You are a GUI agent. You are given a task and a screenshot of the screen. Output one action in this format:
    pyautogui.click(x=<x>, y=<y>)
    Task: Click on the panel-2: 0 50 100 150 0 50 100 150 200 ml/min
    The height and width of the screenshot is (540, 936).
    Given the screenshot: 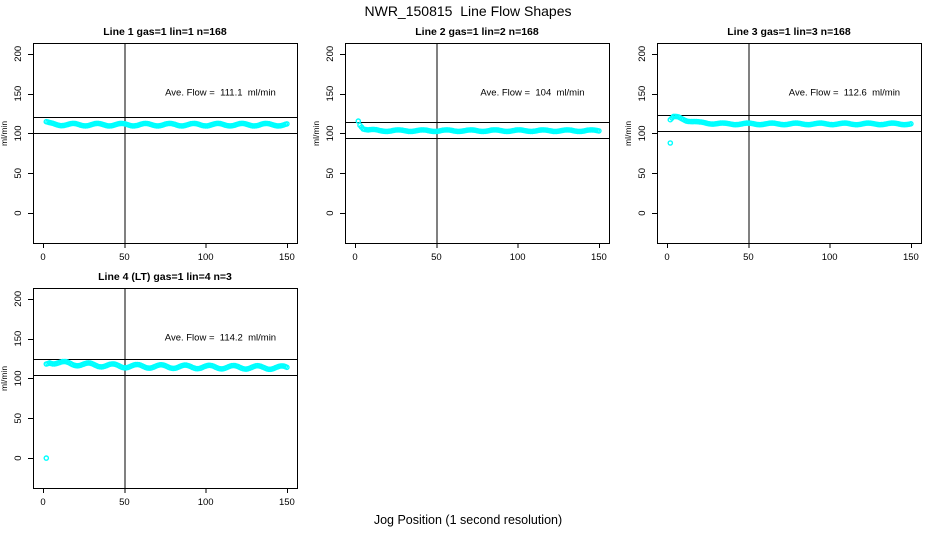 What is the action you would take?
    pyautogui.click(x=460, y=153)
    